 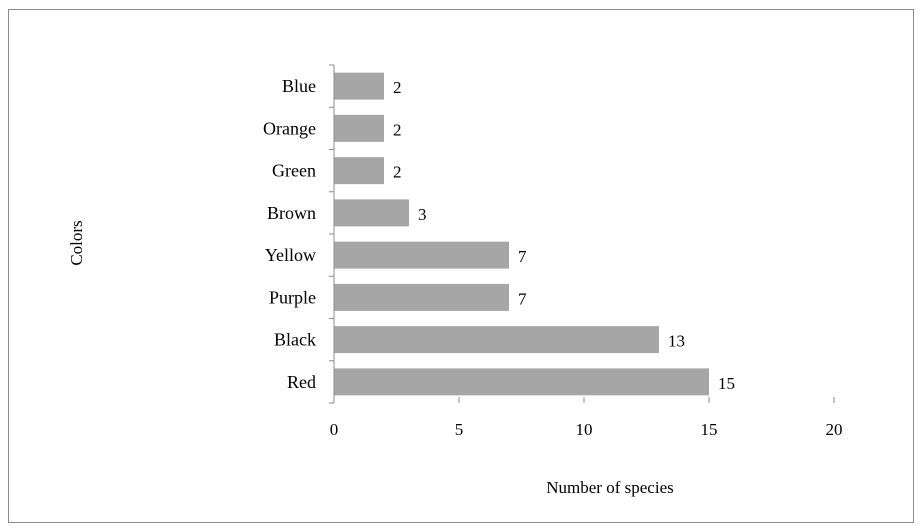 I want to click on data-label-green: 2, so click(x=397, y=172).